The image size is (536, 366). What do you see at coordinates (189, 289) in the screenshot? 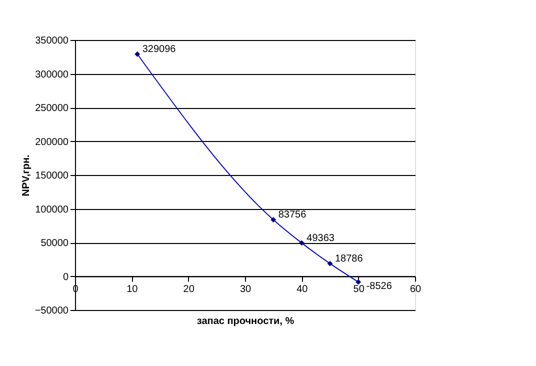
I see `x-tick-label: 20` at bounding box center [189, 289].